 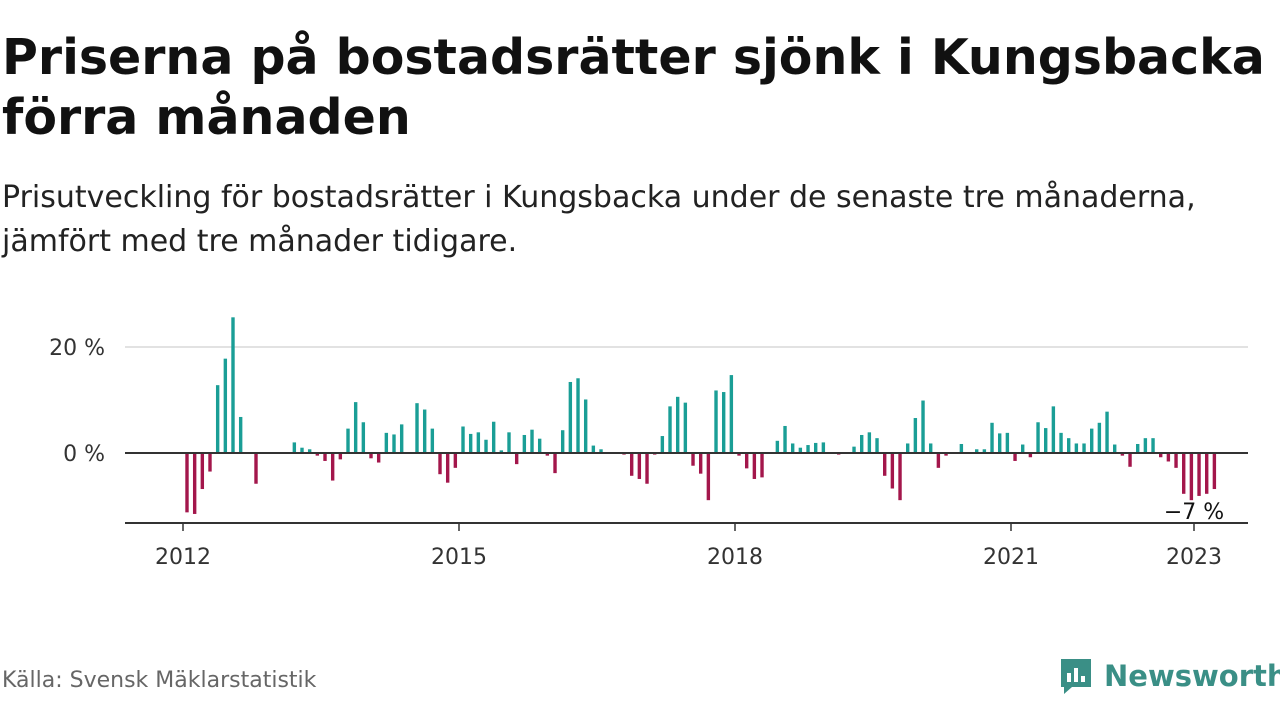 What do you see at coordinates (459, 557) in the screenshot?
I see `x-tick-label: 2015` at bounding box center [459, 557].